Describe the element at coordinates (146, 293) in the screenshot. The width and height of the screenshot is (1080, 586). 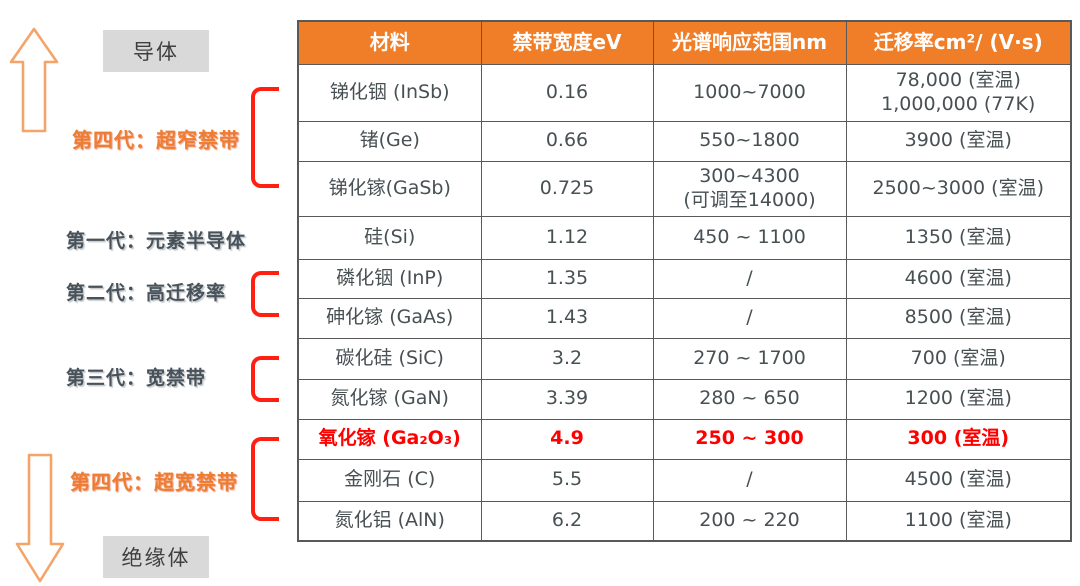
I see `generation-label-gen2-high-mobility: 第二代：高迁移率` at that location.